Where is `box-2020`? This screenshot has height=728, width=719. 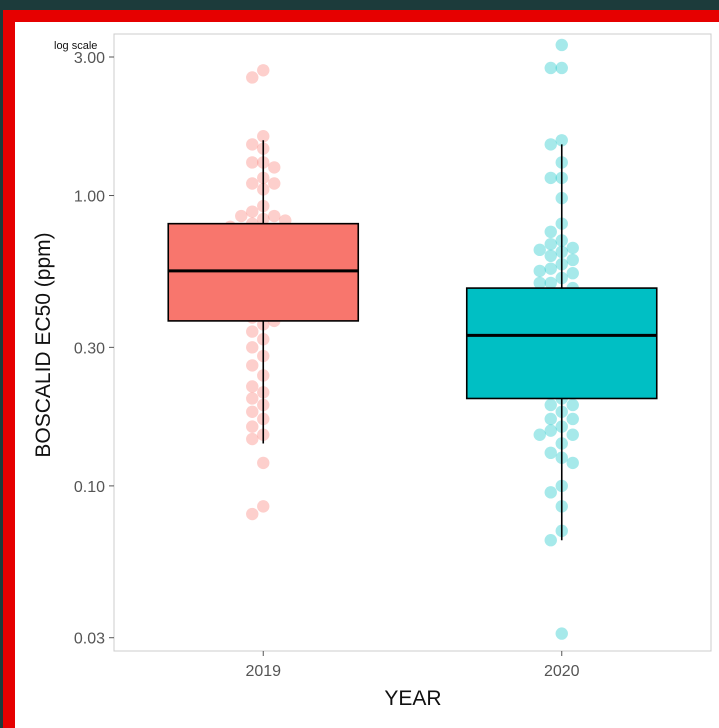 box-2020 is located at coordinates (561, 343).